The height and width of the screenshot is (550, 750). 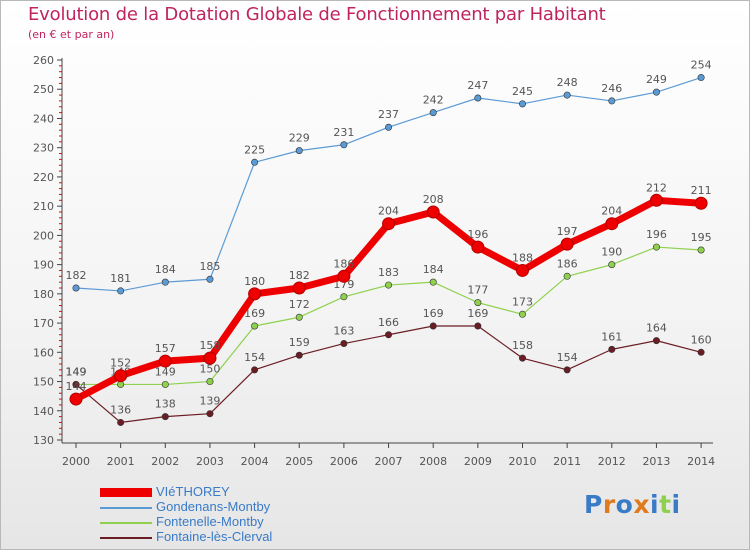 I want to click on data-label-3-2005: 159, so click(x=299, y=342).